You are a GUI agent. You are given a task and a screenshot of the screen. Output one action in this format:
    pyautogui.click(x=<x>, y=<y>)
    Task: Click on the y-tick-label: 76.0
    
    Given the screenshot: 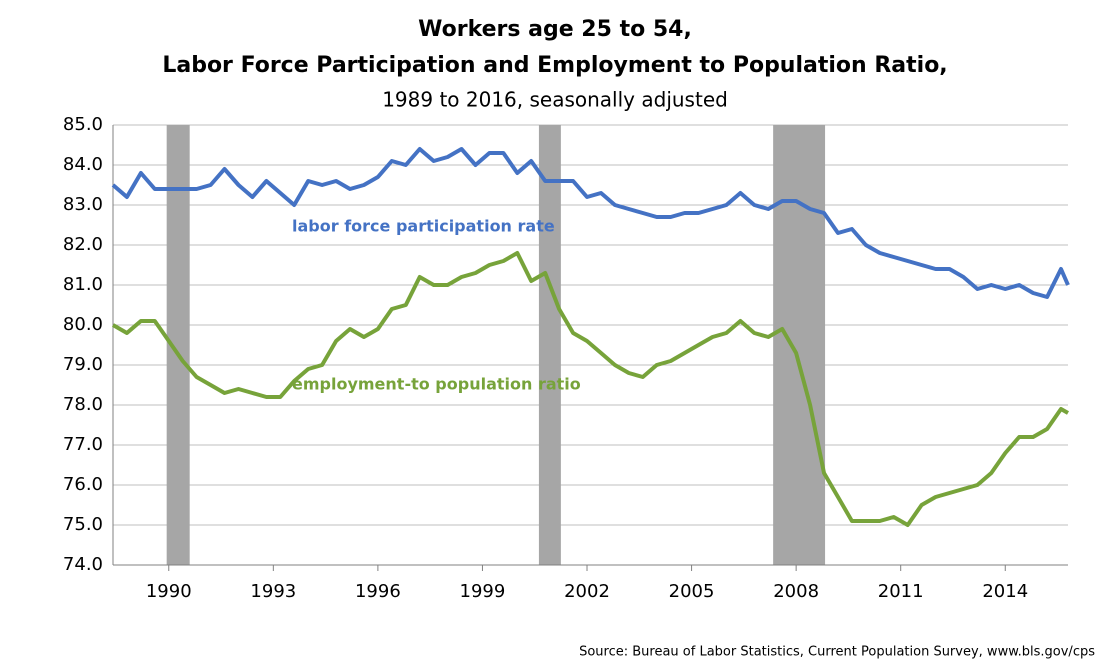 What is the action you would take?
    pyautogui.click(x=83, y=484)
    